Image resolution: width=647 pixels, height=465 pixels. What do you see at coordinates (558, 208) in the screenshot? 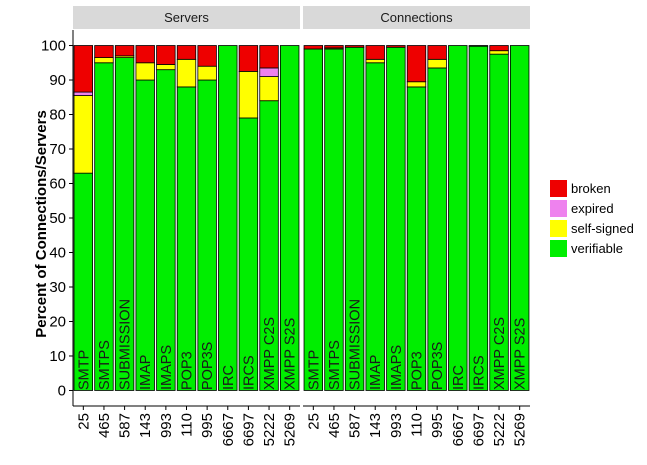
I see `legend-swatch-expired` at bounding box center [558, 208].